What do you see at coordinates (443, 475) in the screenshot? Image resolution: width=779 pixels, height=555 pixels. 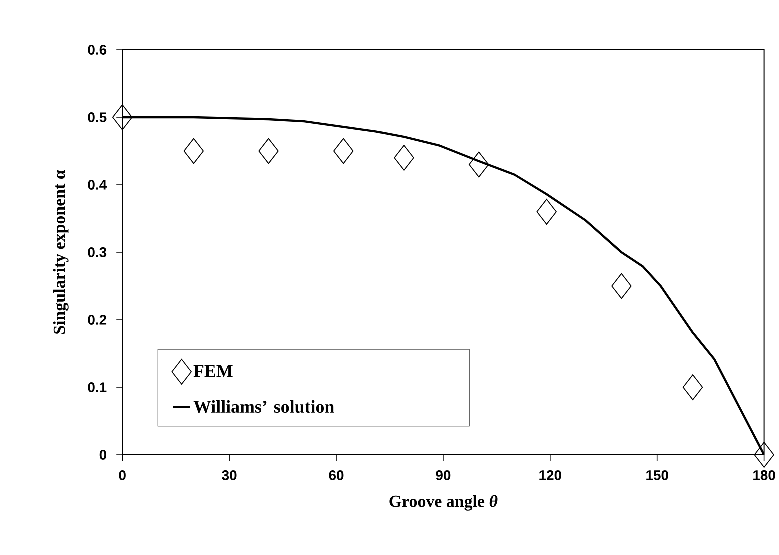 I see `x-tick-label: 90` at bounding box center [443, 475].